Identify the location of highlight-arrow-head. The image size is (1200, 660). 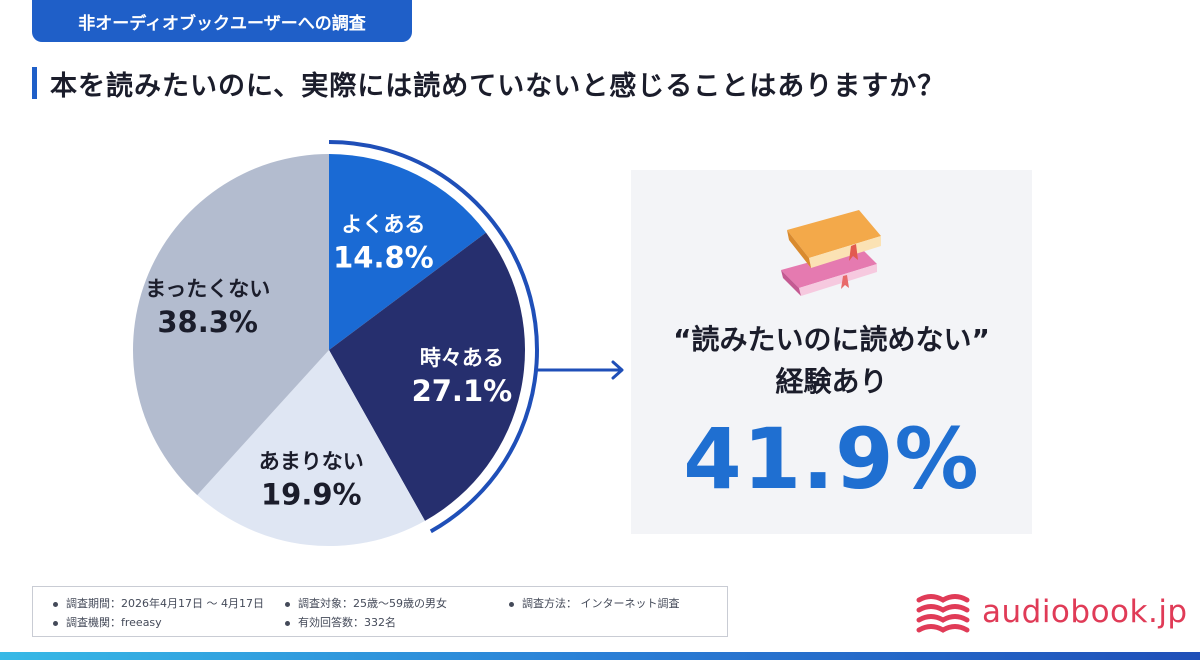
(617, 370).